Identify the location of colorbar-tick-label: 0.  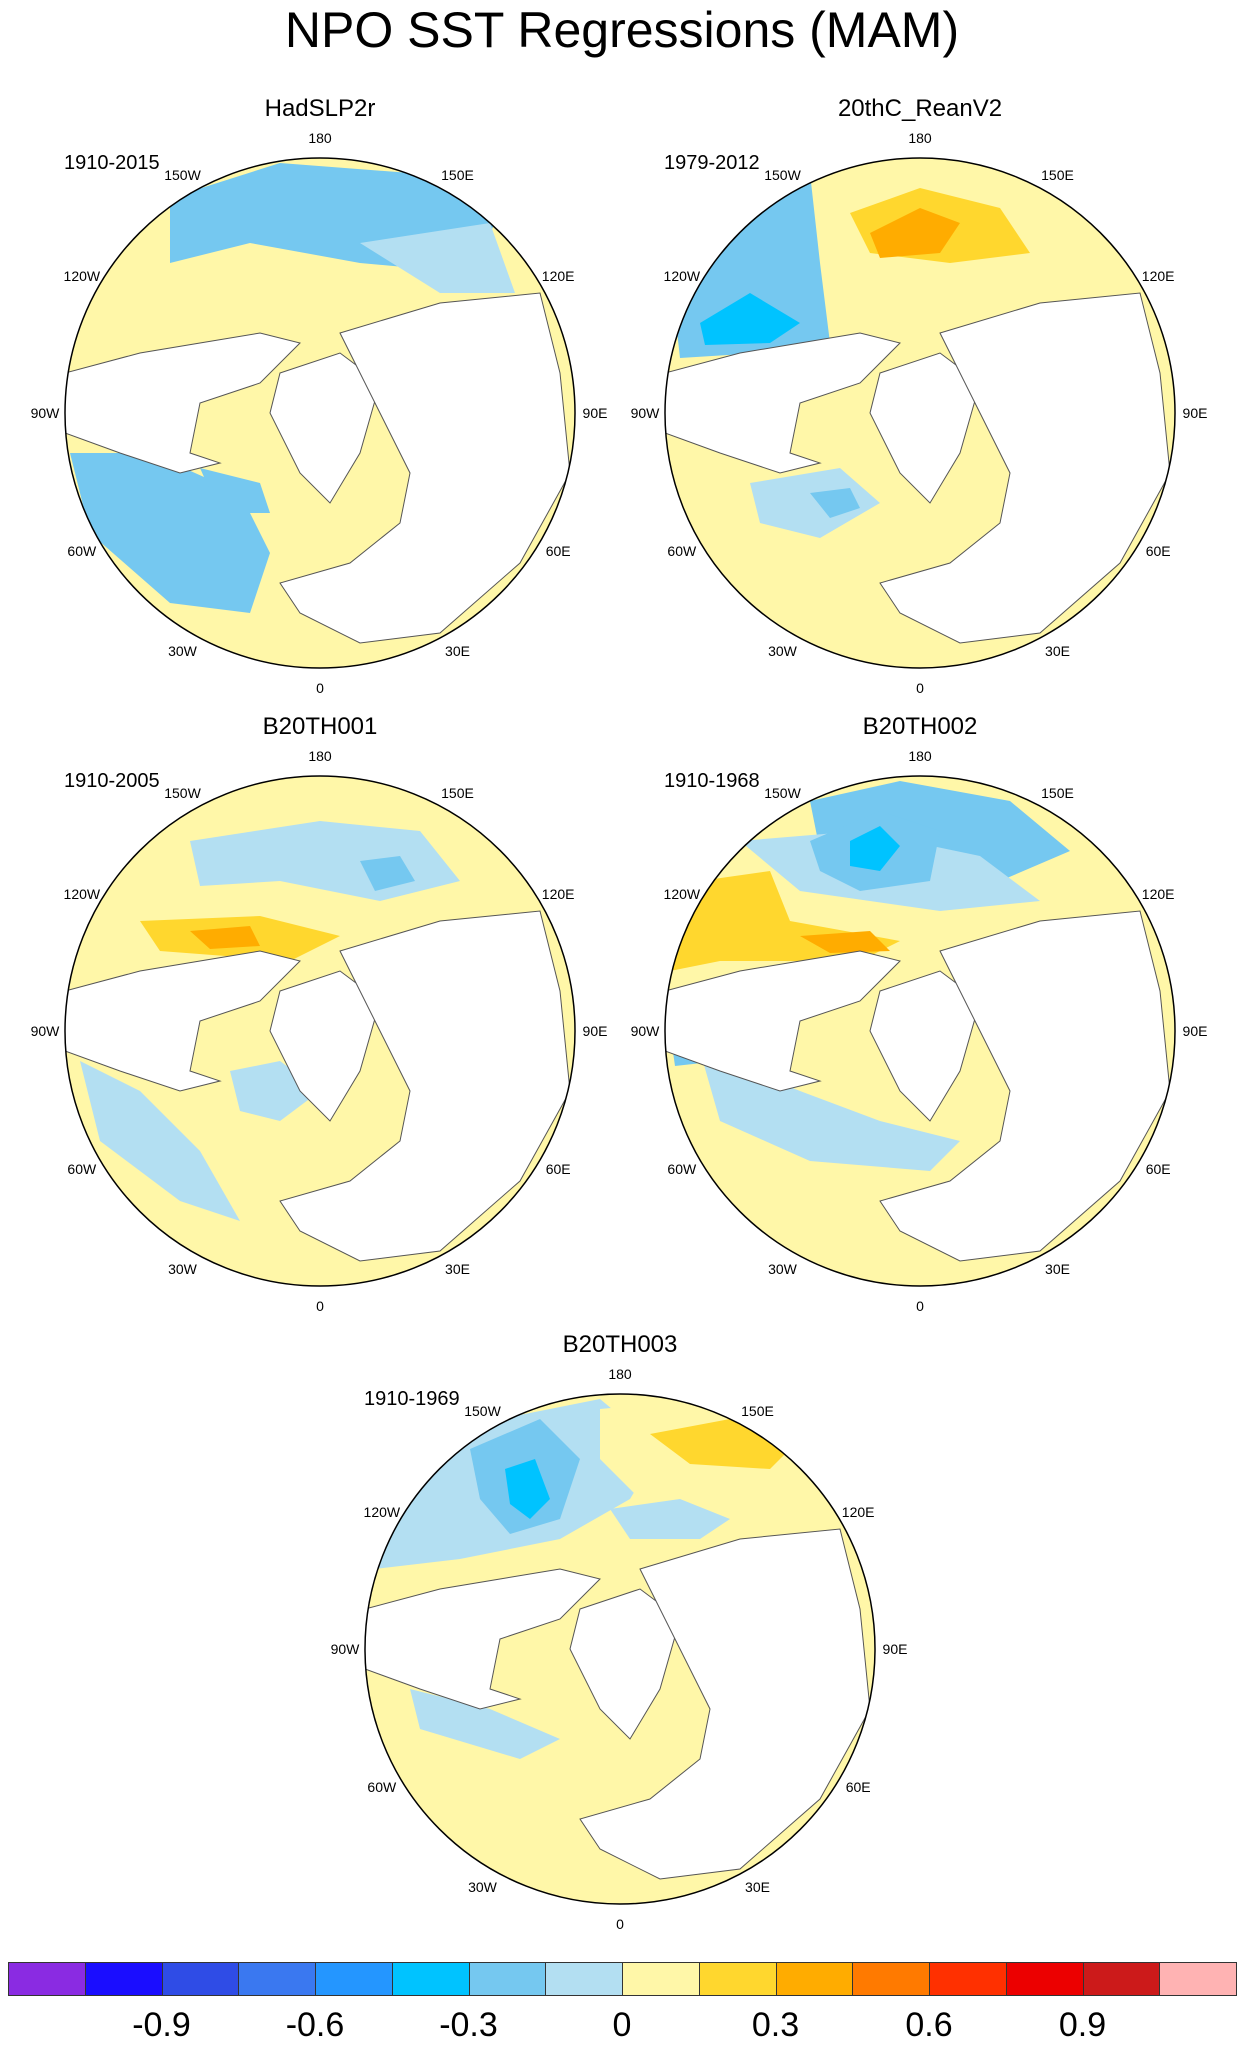
(622, 2025).